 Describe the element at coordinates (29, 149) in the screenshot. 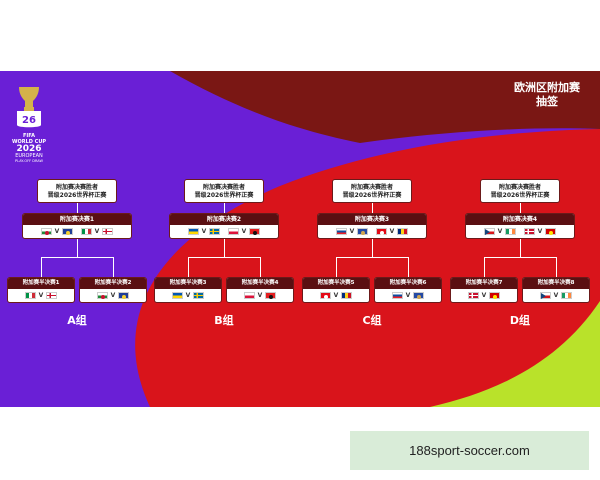

I see `logo-year: 2026` at that location.